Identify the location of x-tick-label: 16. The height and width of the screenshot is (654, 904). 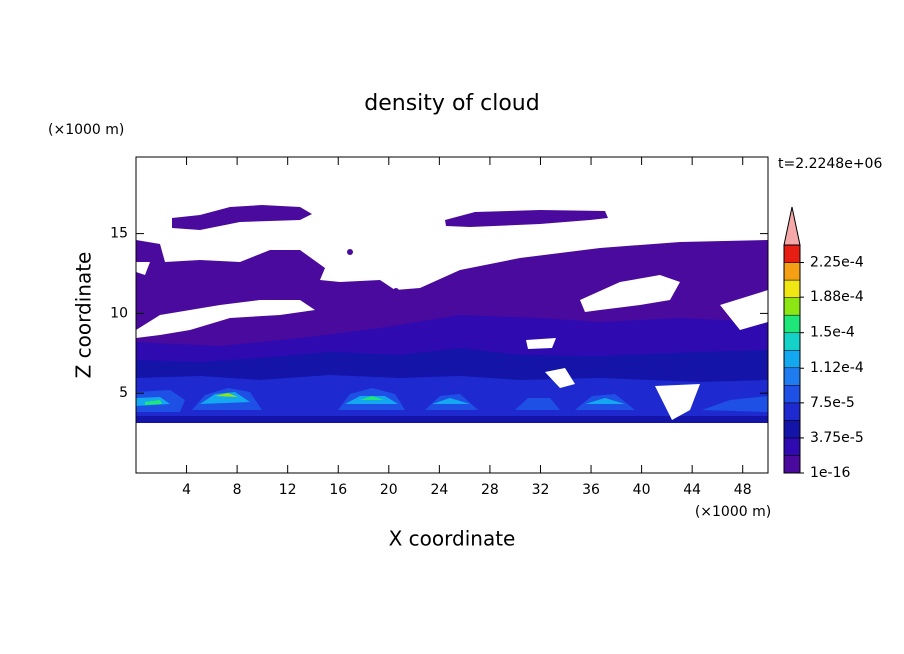
(338, 490).